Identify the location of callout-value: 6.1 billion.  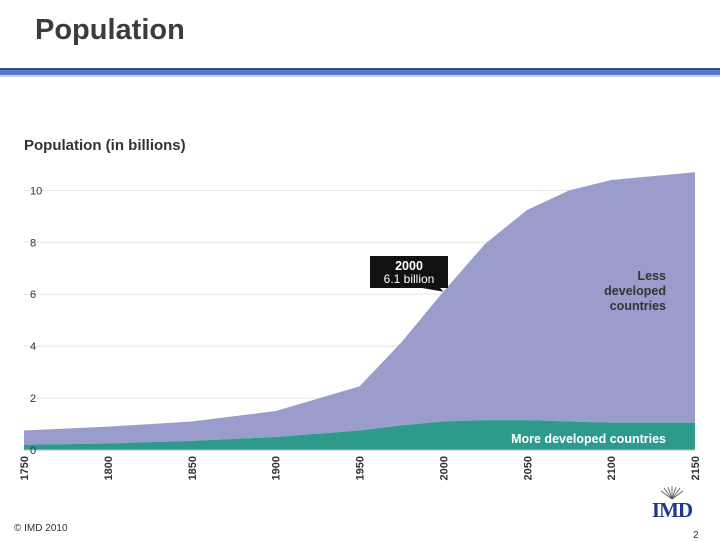
(409, 279).